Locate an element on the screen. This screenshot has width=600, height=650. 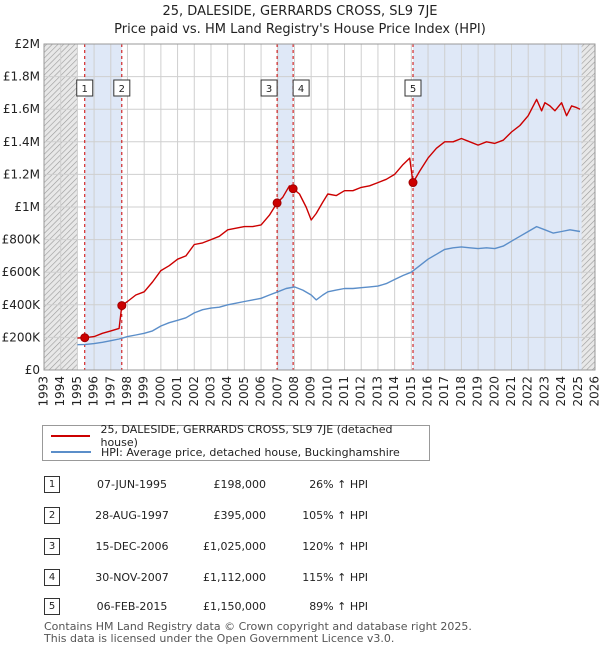
sale-row: 4 30-NOV-2007 £1,112,000 115% ↑ HPI is located at coordinates (304, 578).